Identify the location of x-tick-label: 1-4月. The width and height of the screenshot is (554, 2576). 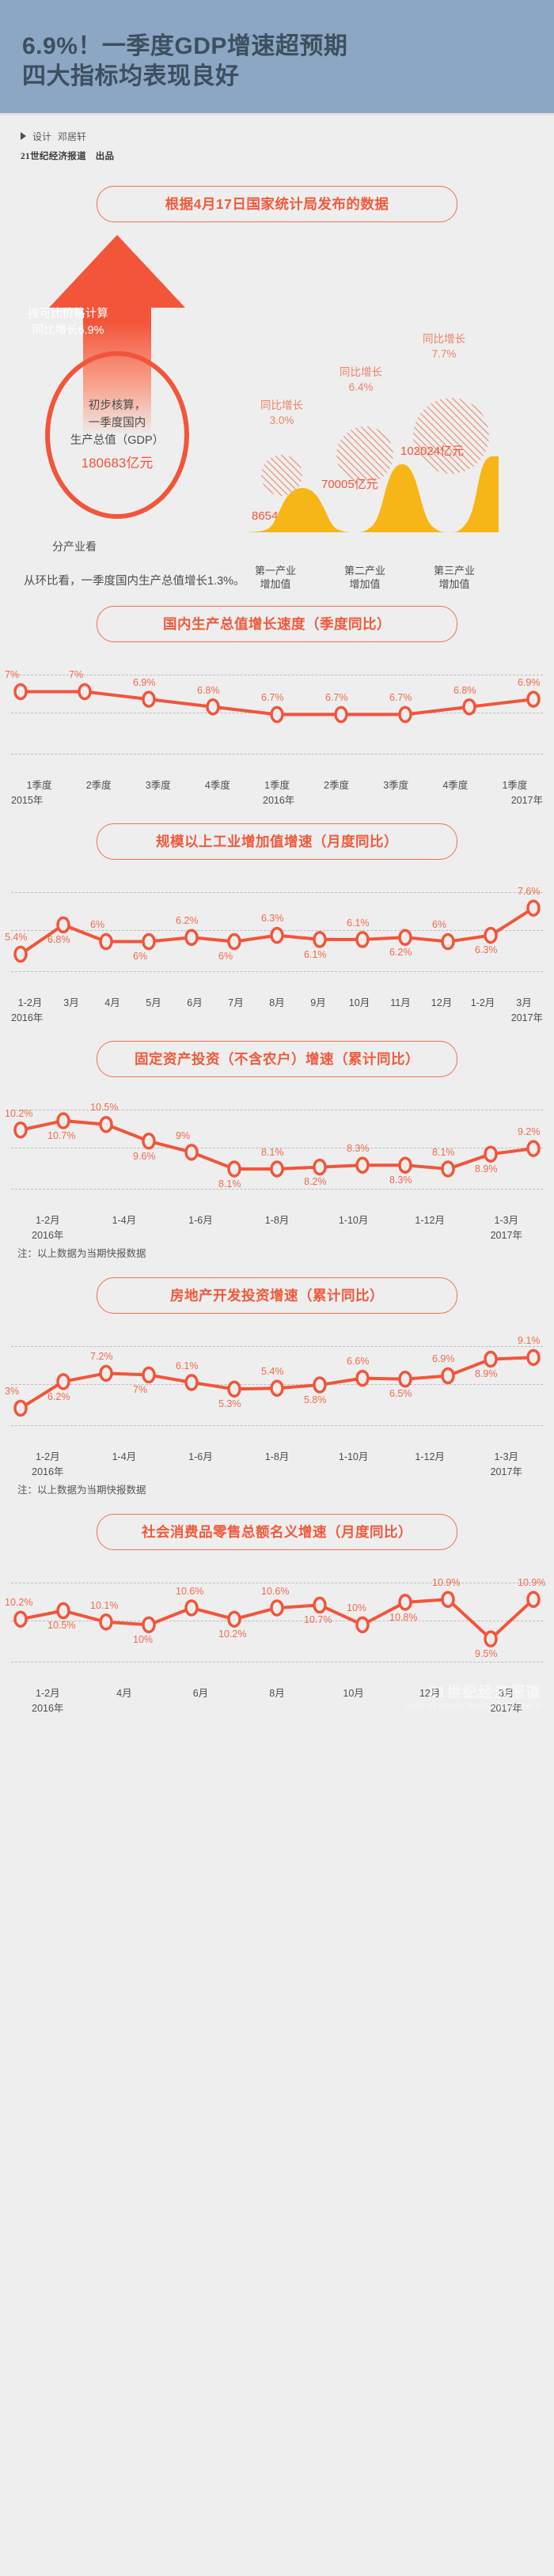
(125, 1220).